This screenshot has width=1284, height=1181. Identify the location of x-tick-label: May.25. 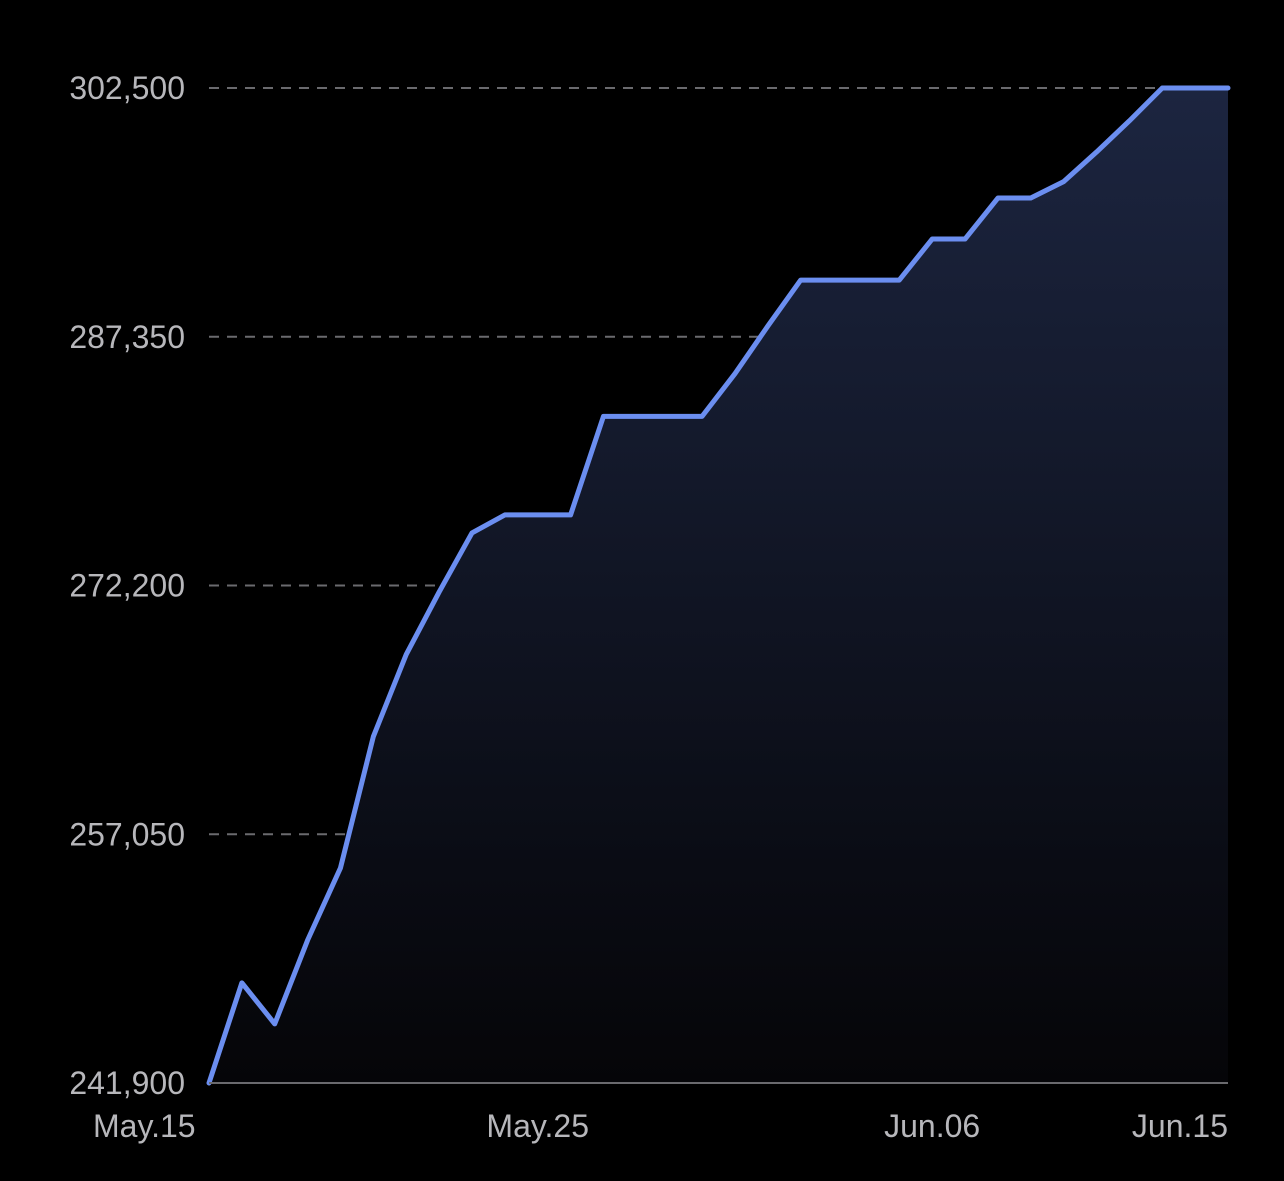
(537, 1126).